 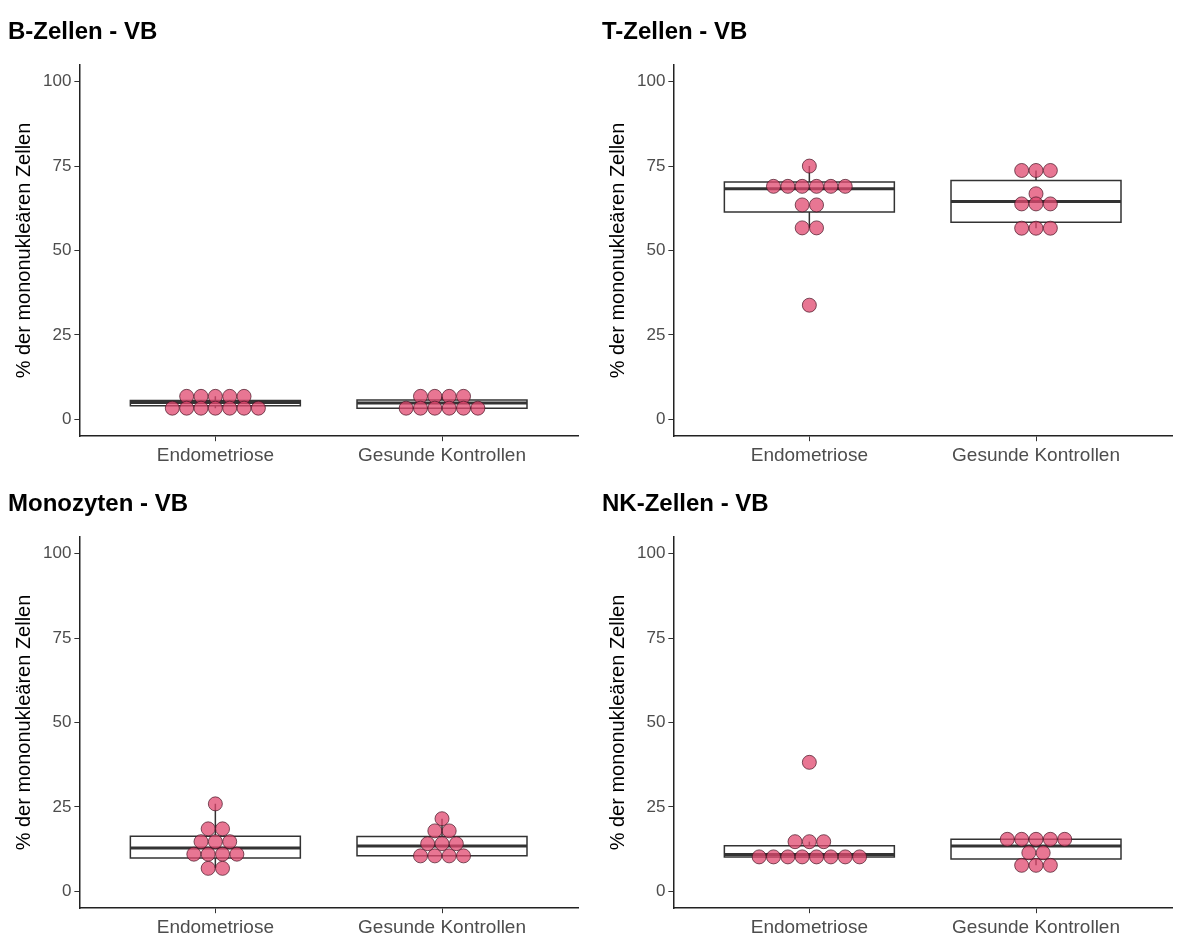 I want to click on chart-title: B-Zellen - VB, so click(x=83, y=31).